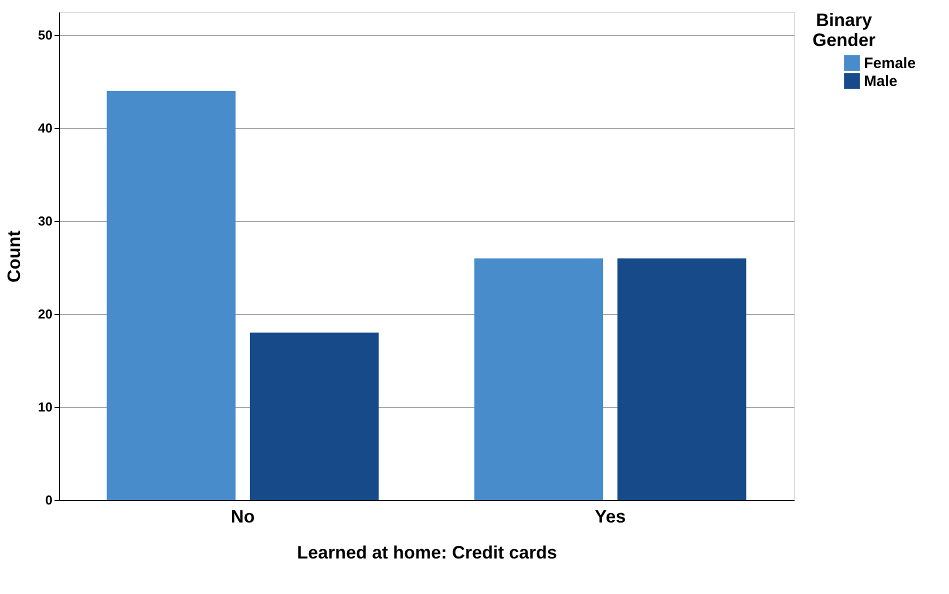  What do you see at coordinates (45, 128) in the screenshot?
I see `y-tick-label: 40` at bounding box center [45, 128].